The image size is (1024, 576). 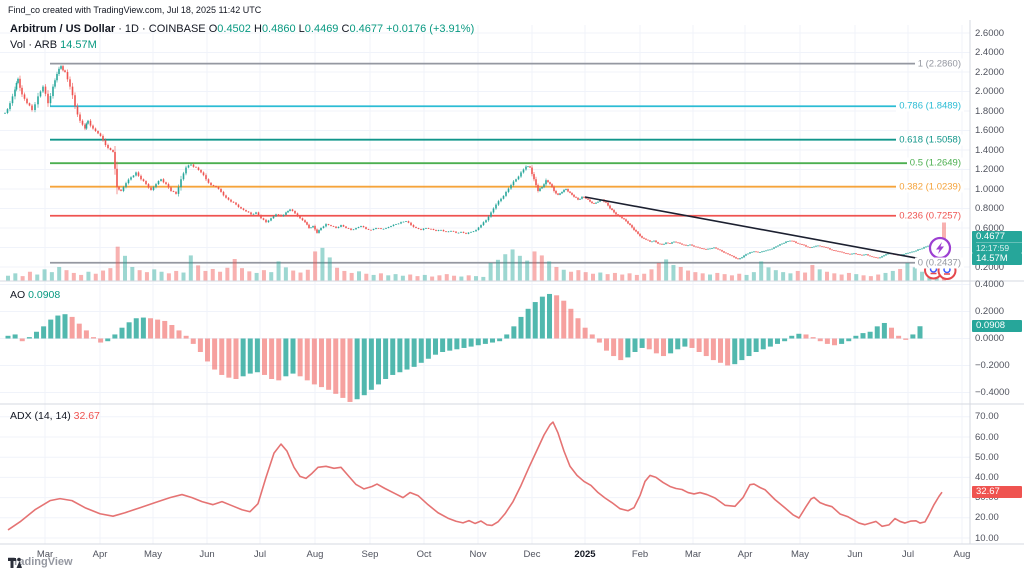 What do you see at coordinates (44, 295) in the screenshot?
I see `ao-value: 0.0908` at bounding box center [44, 295].